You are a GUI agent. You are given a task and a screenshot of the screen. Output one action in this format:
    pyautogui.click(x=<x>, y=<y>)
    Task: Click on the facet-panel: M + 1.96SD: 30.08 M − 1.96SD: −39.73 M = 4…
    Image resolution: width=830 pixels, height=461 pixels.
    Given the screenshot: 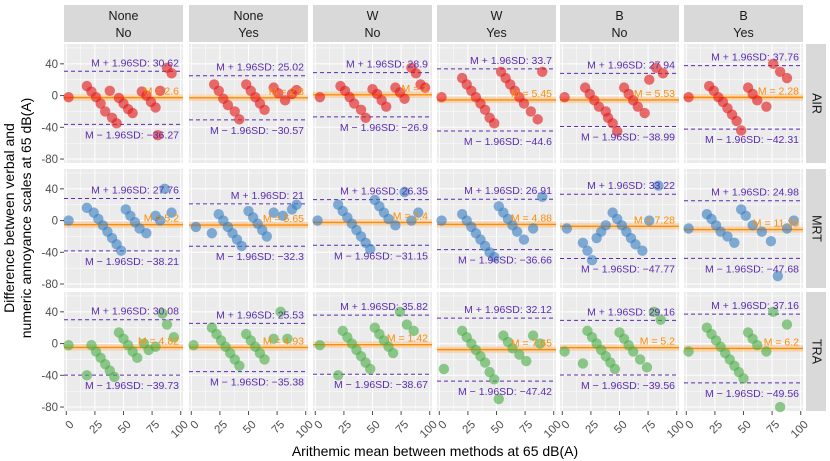 What is the action you would take?
    pyautogui.click(x=123, y=351)
    